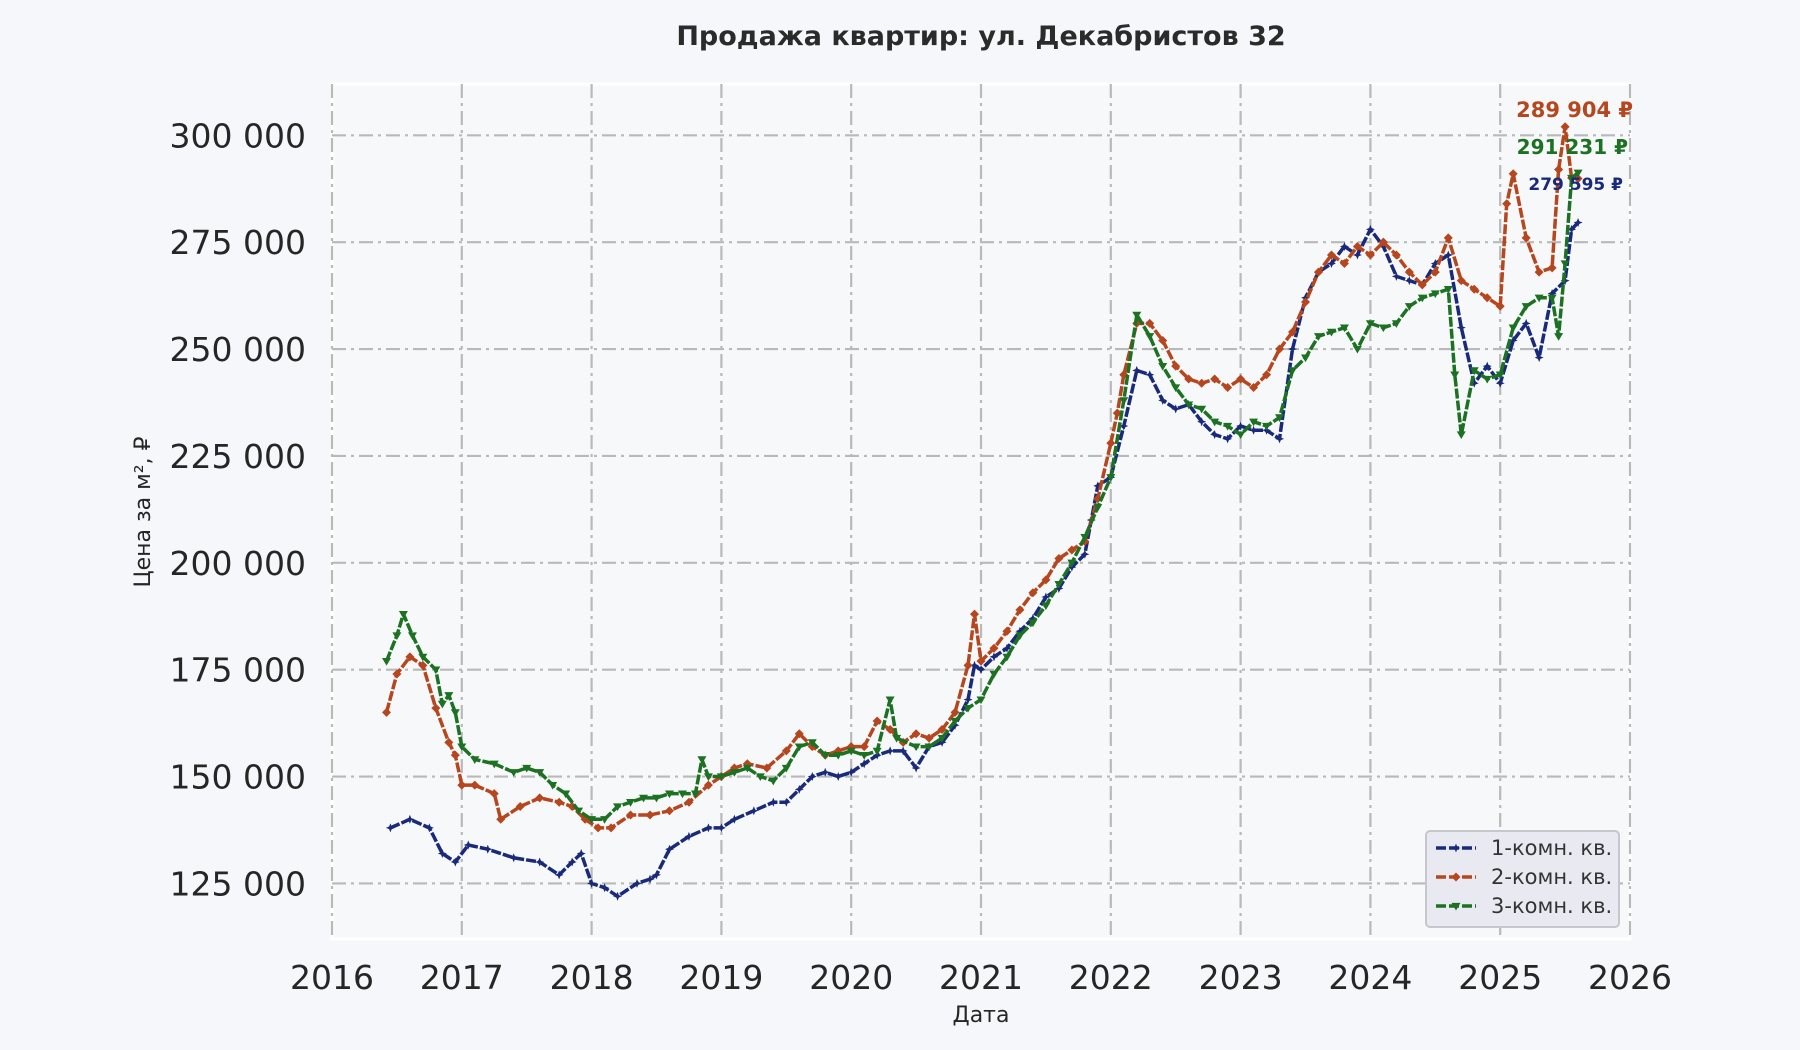  What do you see at coordinates (238, 456) in the screenshot?
I see `y-tick-label: 225 000` at bounding box center [238, 456].